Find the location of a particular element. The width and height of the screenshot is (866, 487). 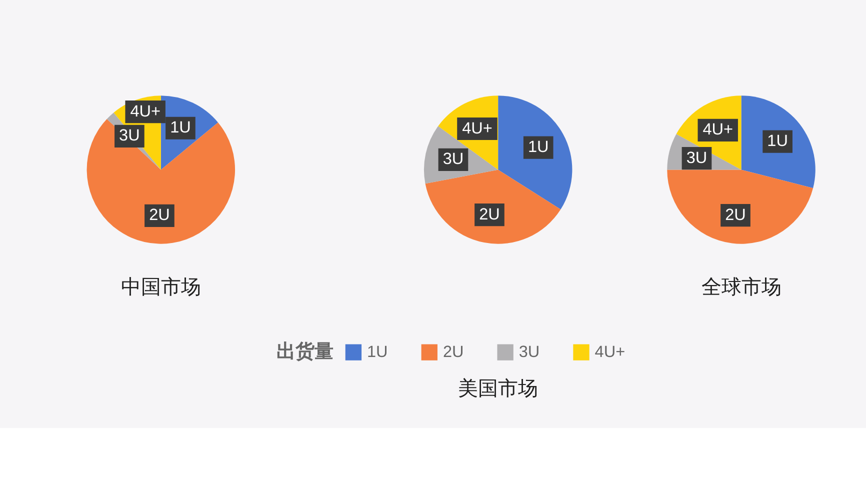

text: 美国市场 is located at coordinates (498, 388).